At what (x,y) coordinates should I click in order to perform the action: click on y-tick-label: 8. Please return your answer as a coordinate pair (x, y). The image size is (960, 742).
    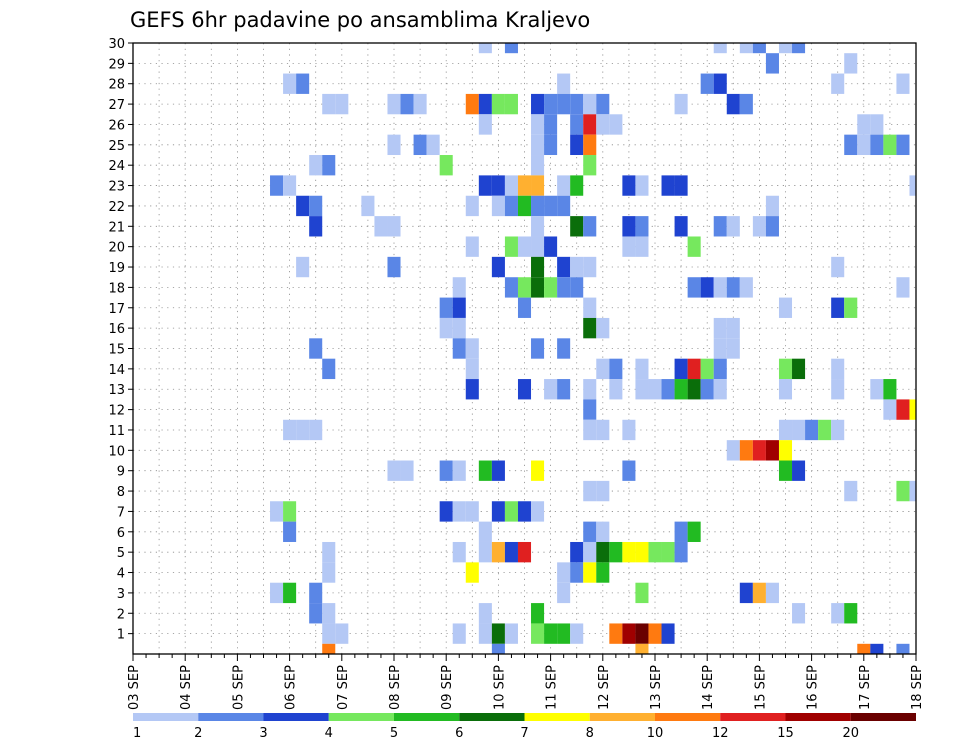
    Looking at the image, I should click on (121, 492).